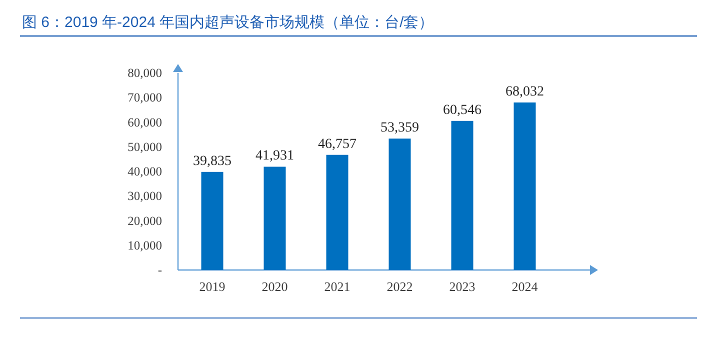 This screenshot has width=717, height=337. Describe the element at coordinates (145, 147) in the screenshot. I see `y-tick-label: 50,000` at that location.